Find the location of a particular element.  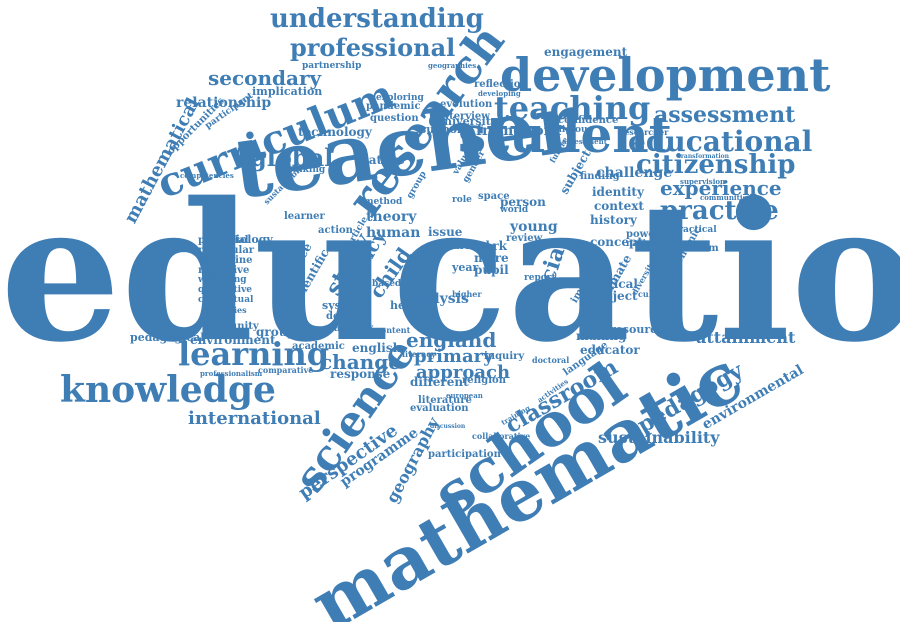

word-relationship: relationship is located at coordinates (224, 103).